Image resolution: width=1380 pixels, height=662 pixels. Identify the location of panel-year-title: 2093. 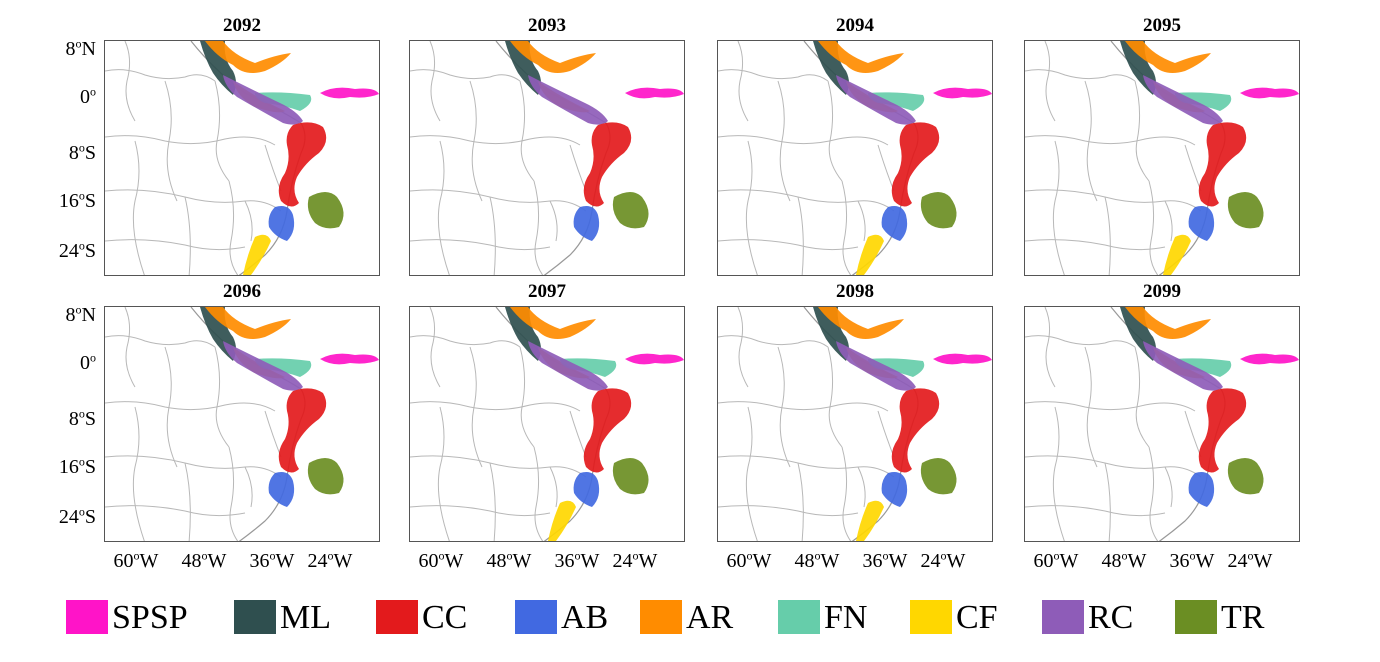
(547, 25).